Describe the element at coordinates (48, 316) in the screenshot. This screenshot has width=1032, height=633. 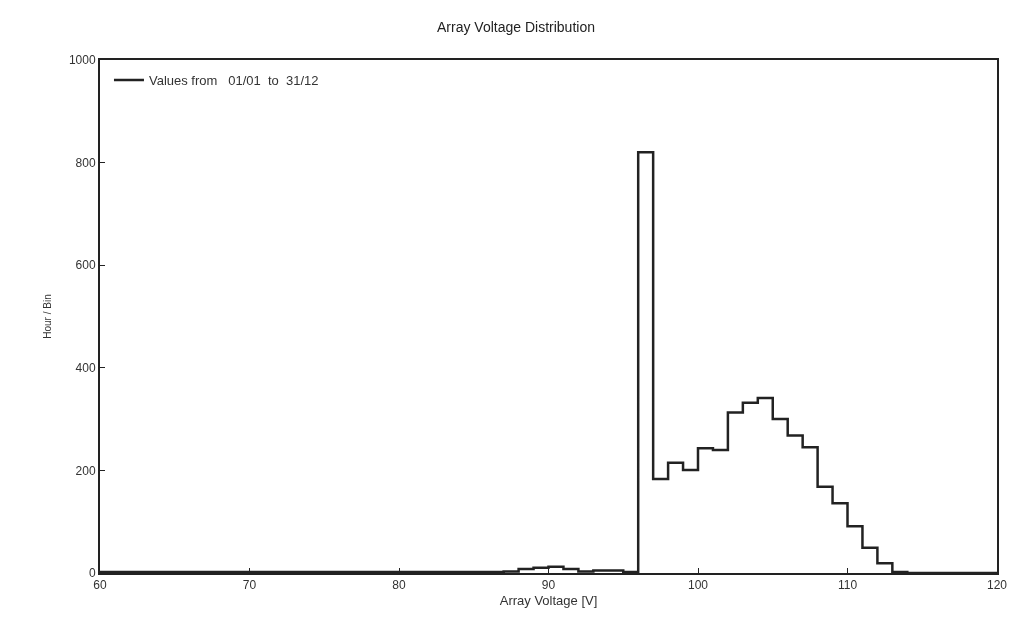
I see `y-axis-title: Hour / Bin` at that location.